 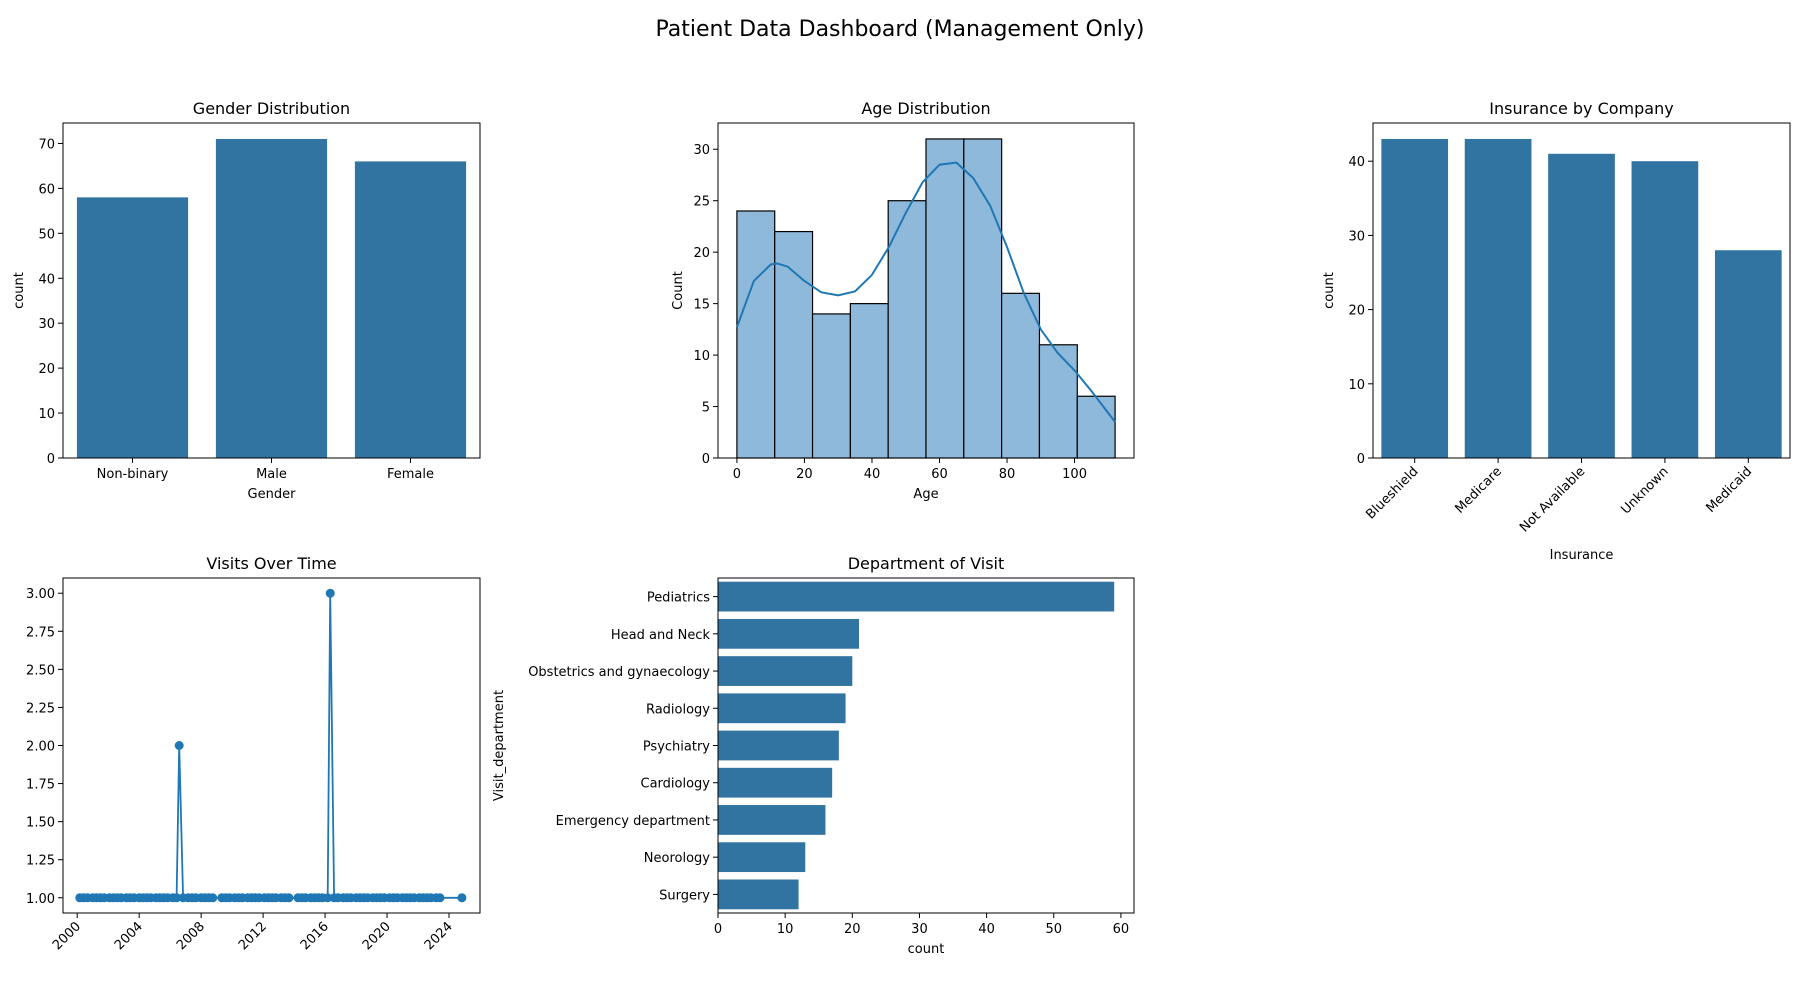 I want to click on y-tick-label: 50, so click(x=46, y=234).